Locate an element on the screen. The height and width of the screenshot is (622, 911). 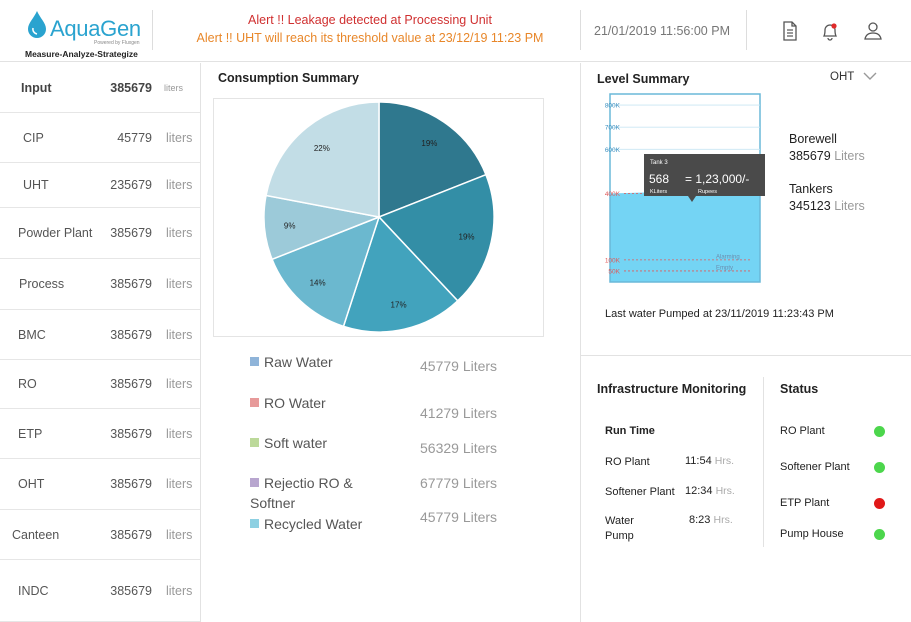
user-icon is located at coordinates (873, 31).